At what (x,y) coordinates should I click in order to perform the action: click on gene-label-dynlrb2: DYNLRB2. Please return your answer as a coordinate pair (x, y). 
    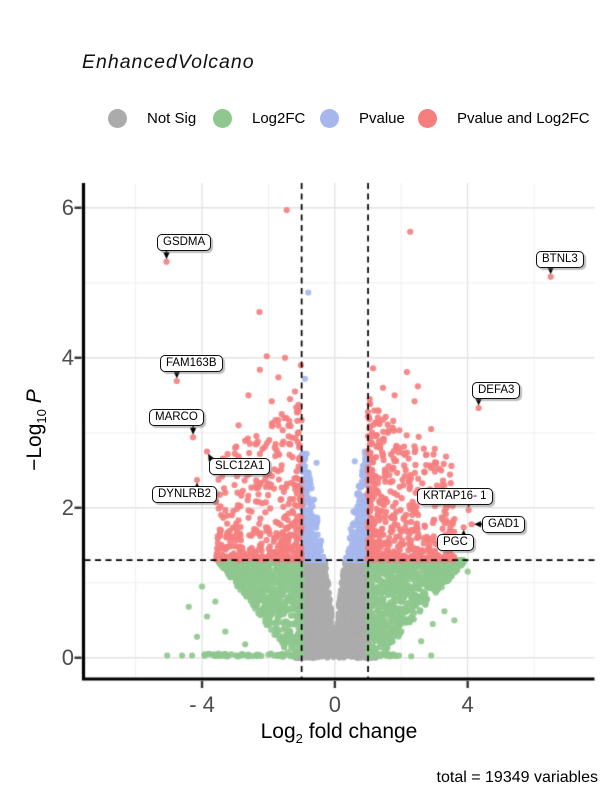
    Looking at the image, I should click on (185, 494).